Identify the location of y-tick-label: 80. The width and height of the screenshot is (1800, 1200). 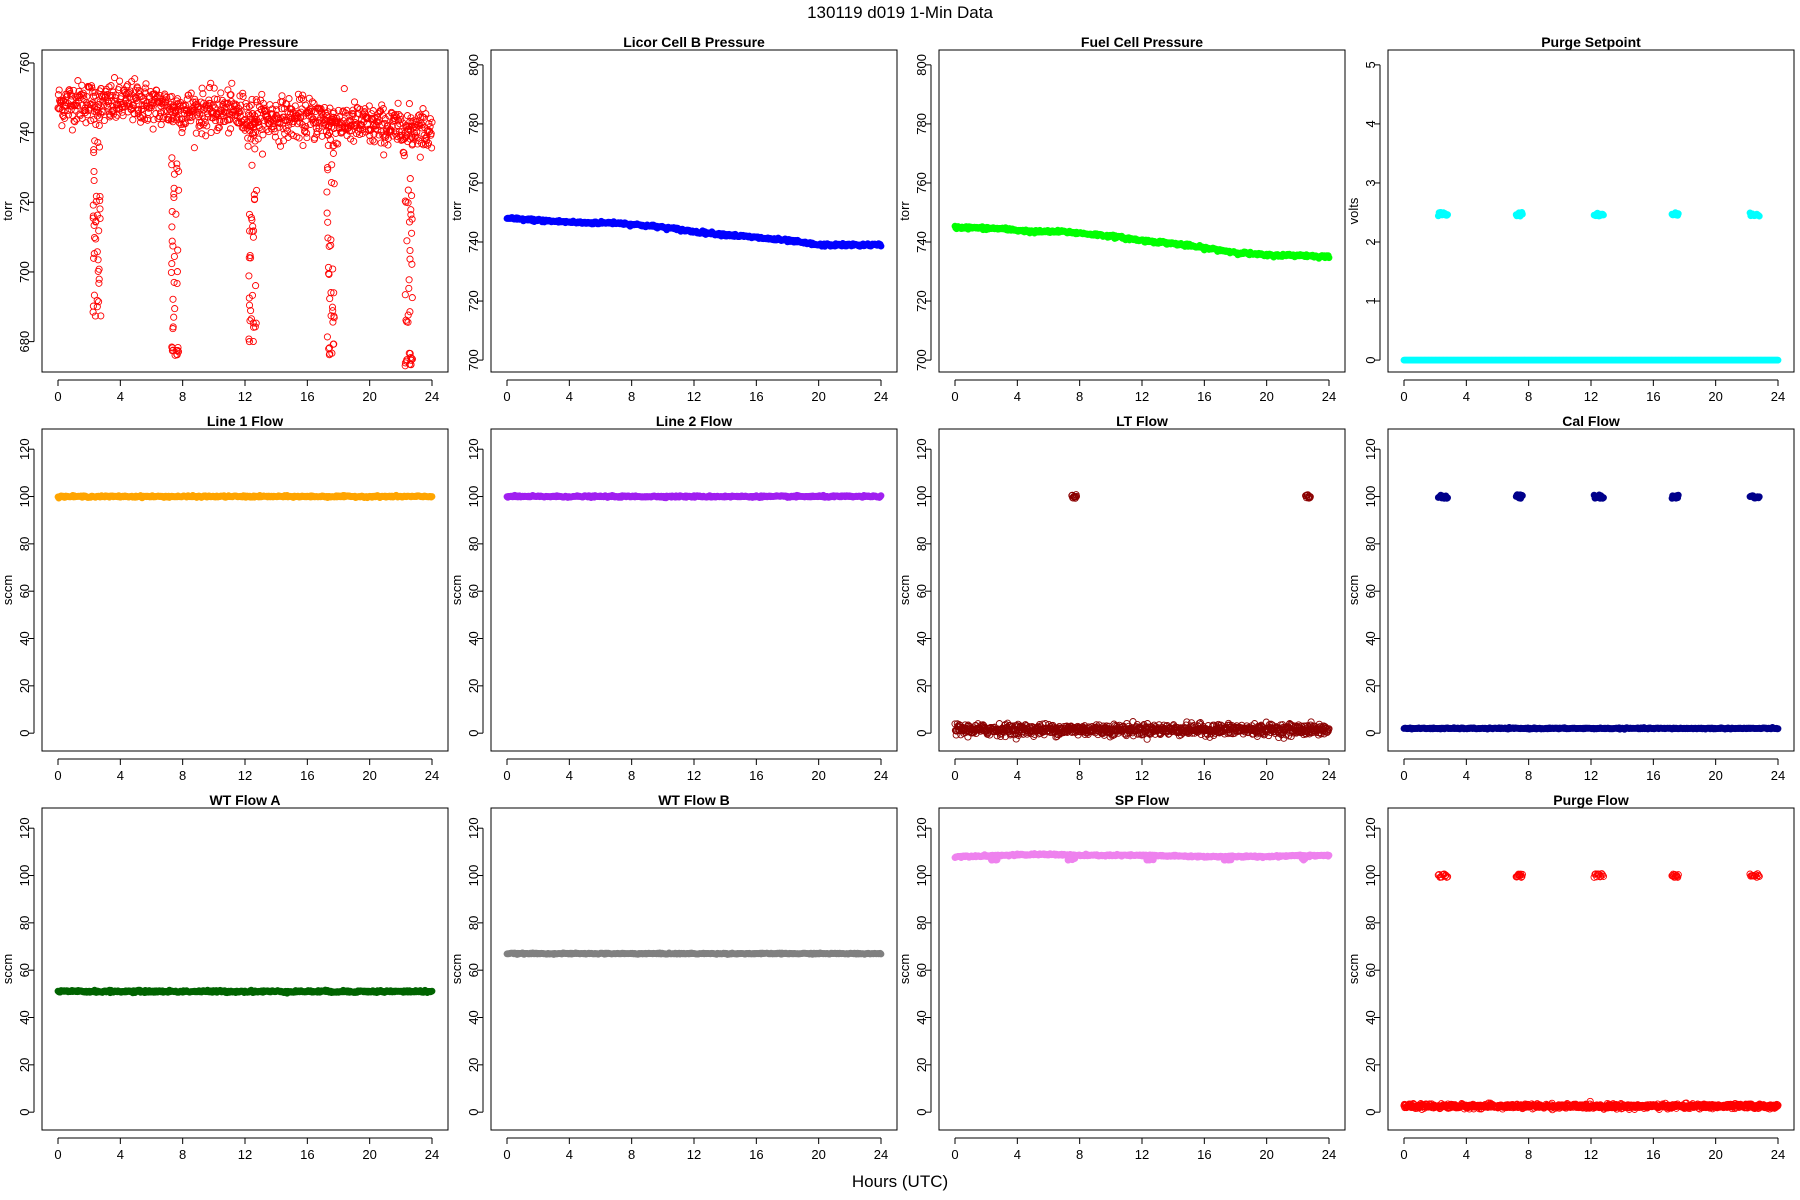
(1370, 544).